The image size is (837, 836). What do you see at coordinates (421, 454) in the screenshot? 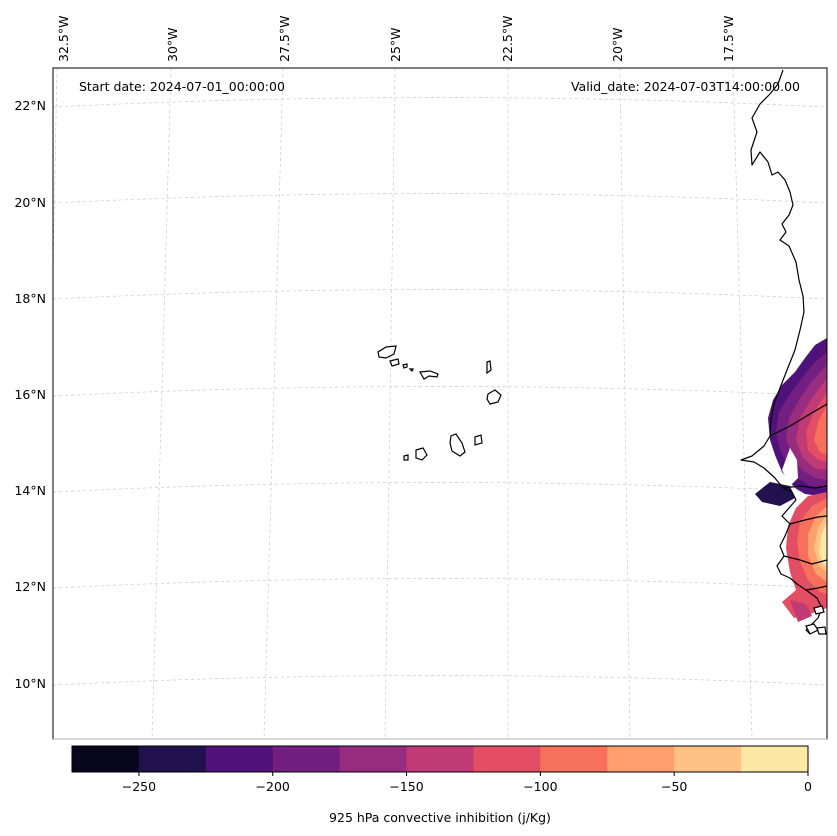
I see `fogo-island` at bounding box center [421, 454].